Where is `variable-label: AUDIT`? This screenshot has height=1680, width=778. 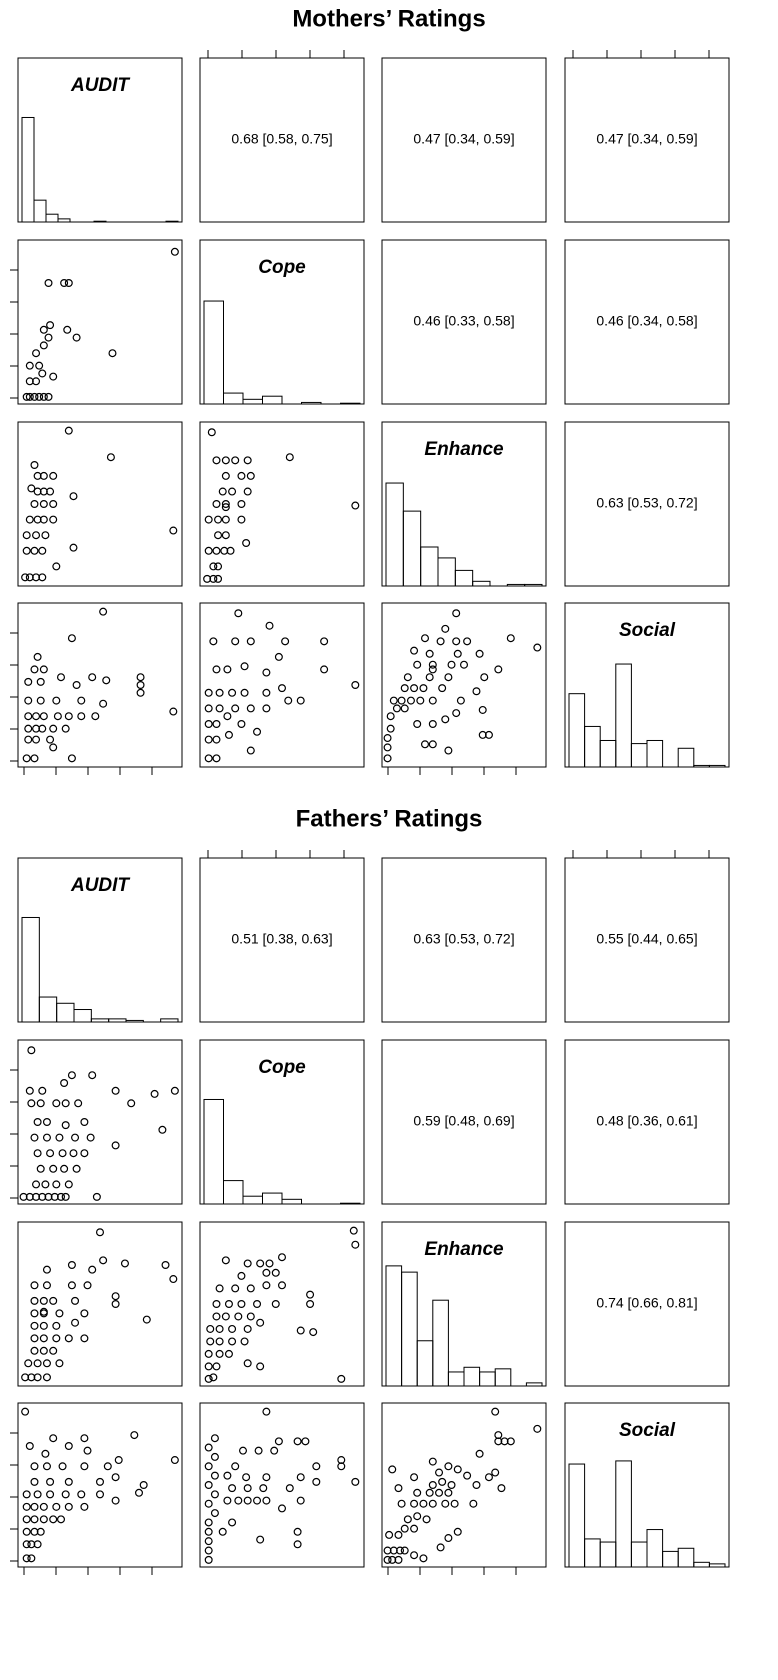 variable-label: AUDIT is located at coordinates (100, 85).